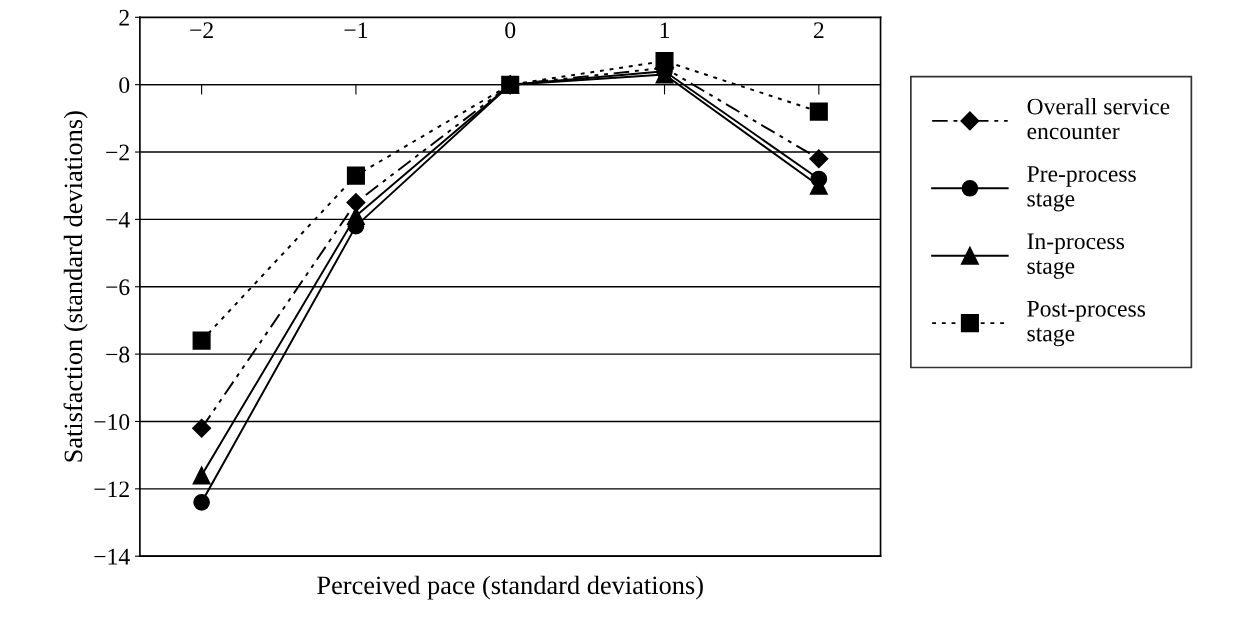 The height and width of the screenshot is (618, 1249). What do you see at coordinates (1086, 324) in the screenshot?
I see `legend-label: Post-process stage` at bounding box center [1086, 324].